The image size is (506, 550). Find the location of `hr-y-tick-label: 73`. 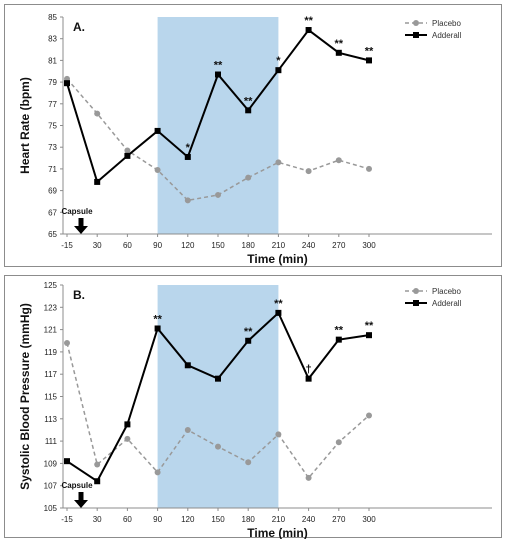

hr-y-tick-label: 73 is located at coordinates (52, 147).